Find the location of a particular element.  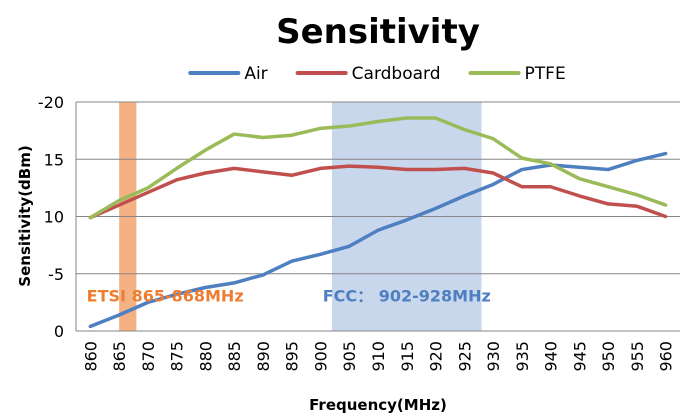

x-tick-label: 880 is located at coordinates (205, 356).